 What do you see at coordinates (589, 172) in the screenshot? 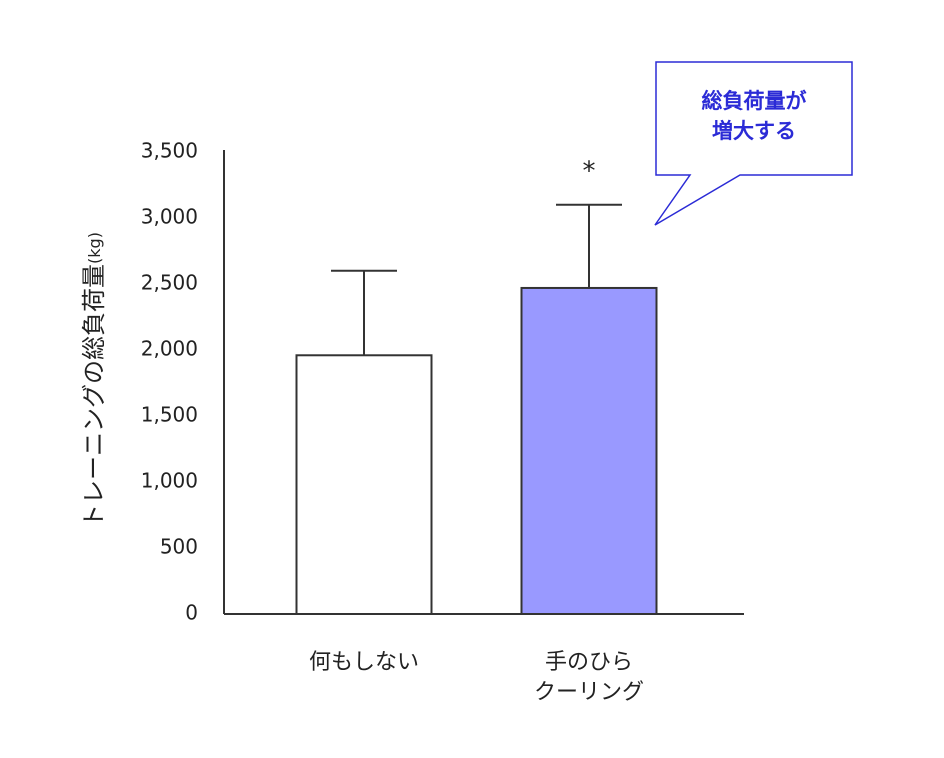
I see `significance-mark: *` at bounding box center [589, 172].